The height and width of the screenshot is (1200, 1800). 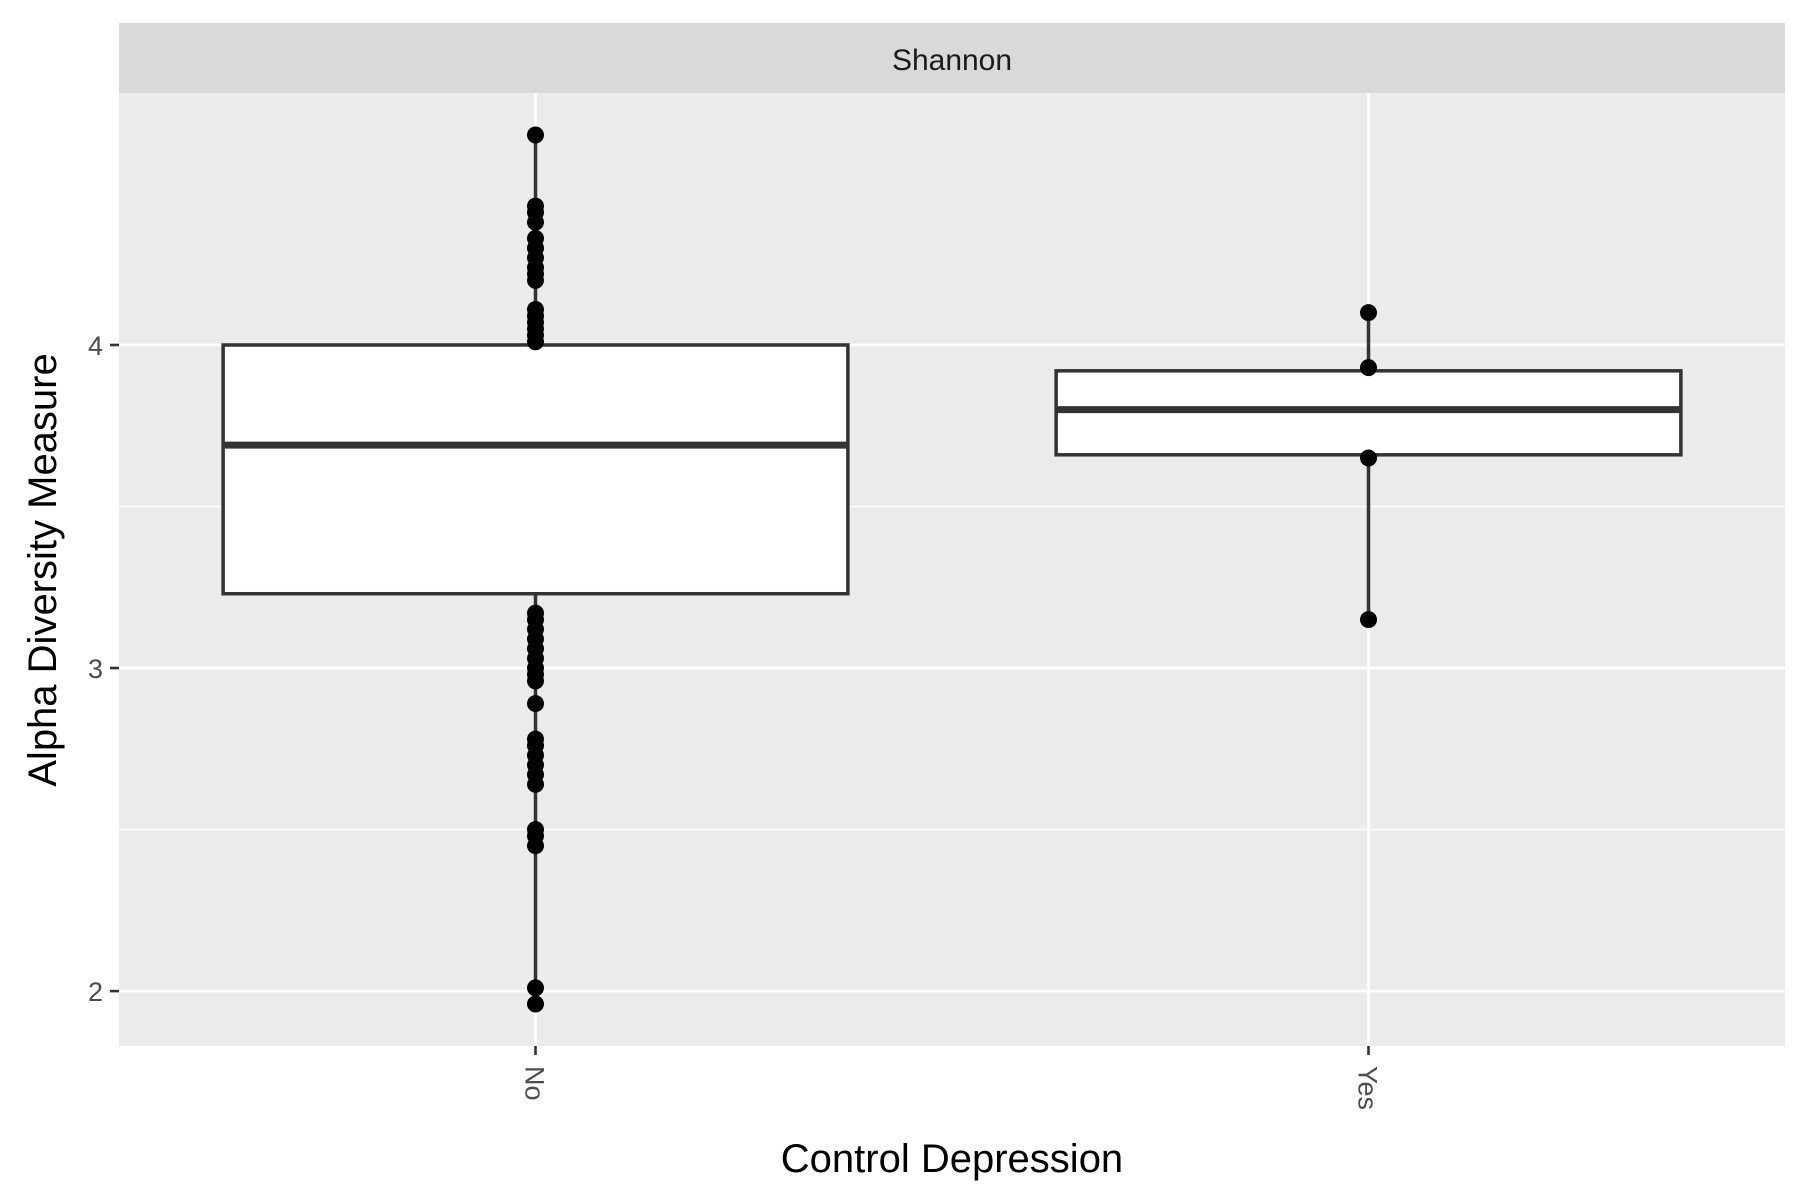 I want to click on facet-strip-label: Shannon, so click(x=952, y=60).